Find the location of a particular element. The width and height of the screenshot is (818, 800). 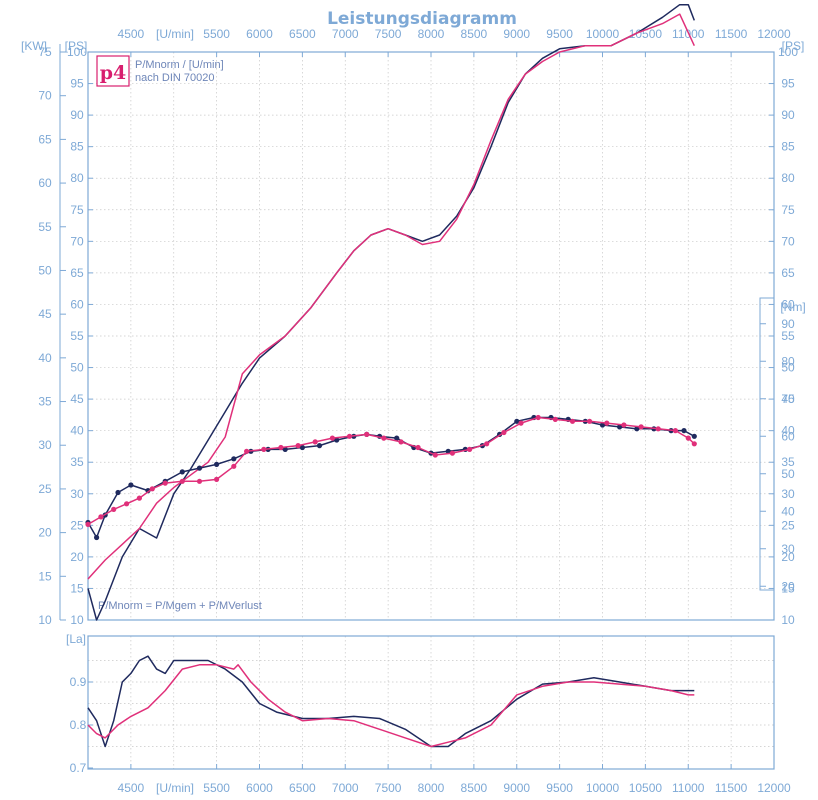

ps-tick-label-left: 30 is located at coordinates (77, 494).